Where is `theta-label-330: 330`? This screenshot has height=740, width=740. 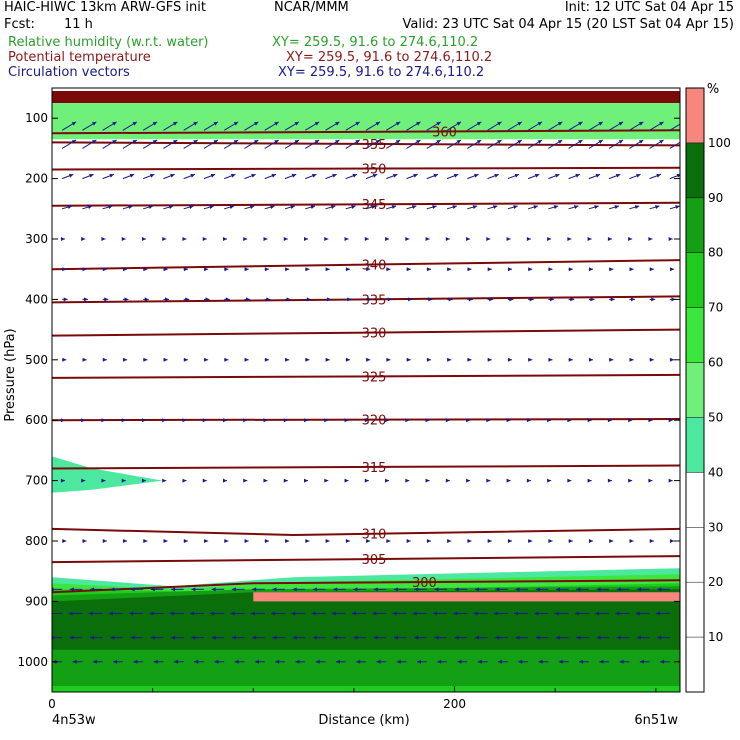 theta-label-330: 330 is located at coordinates (374, 334).